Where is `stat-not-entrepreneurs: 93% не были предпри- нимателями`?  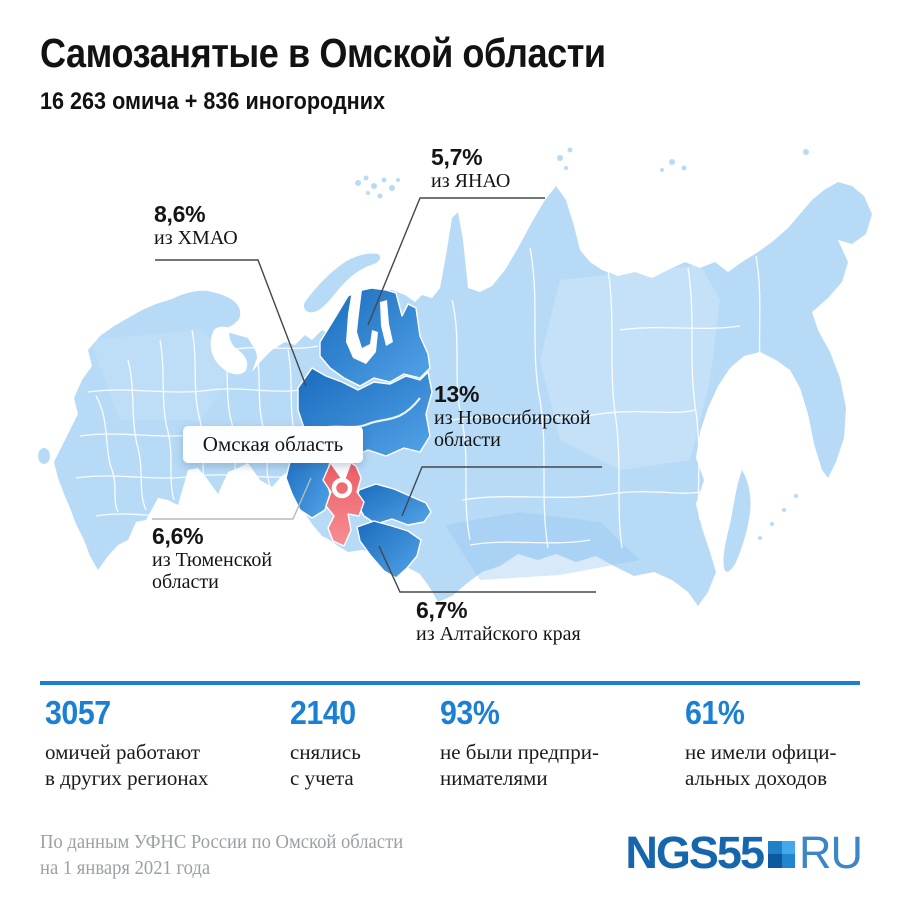 stat-not-entrepreneurs: 93% не были предпри- нимателями is located at coordinates (519, 742).